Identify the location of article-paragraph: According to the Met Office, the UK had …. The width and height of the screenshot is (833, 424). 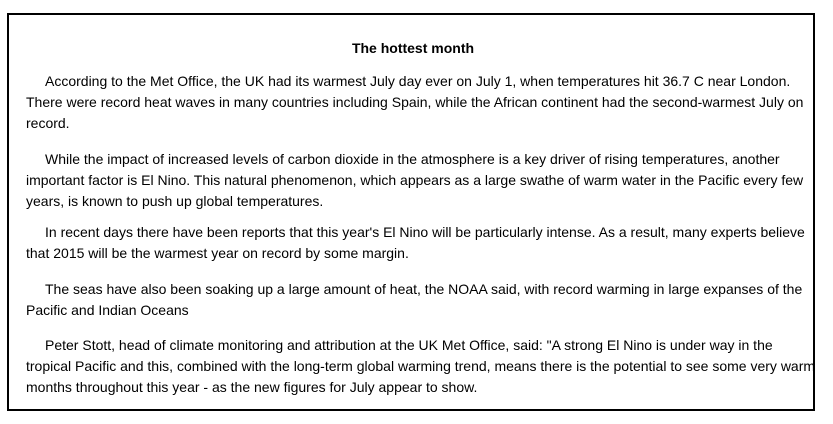
(415, 102).